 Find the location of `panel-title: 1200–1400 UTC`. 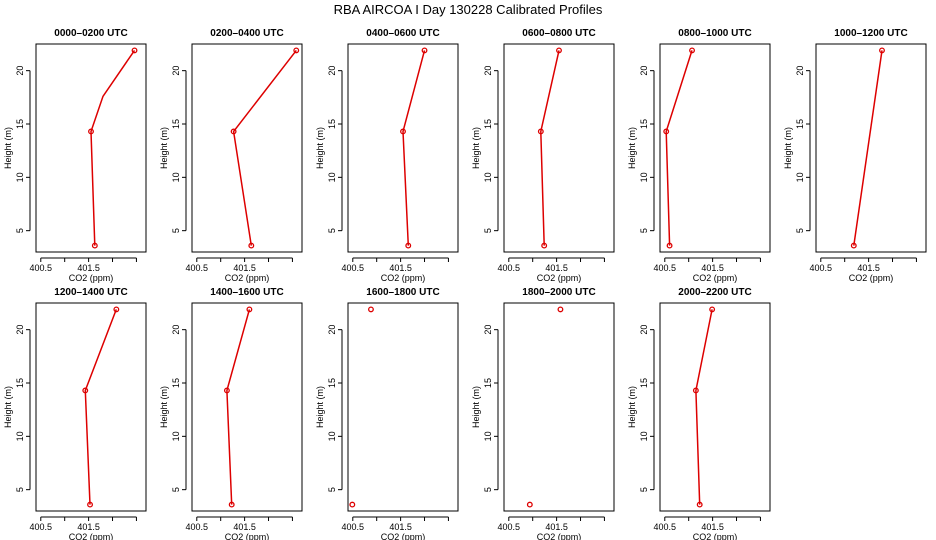

panel-title: 1200–1400 UTC is located at coordinates (90, 292).